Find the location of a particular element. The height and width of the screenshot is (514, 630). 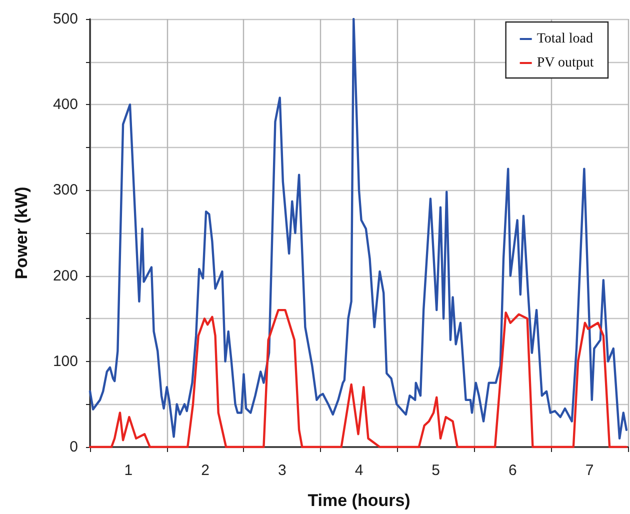

x-tick-label: 7 is located at coordinates (589, 470).